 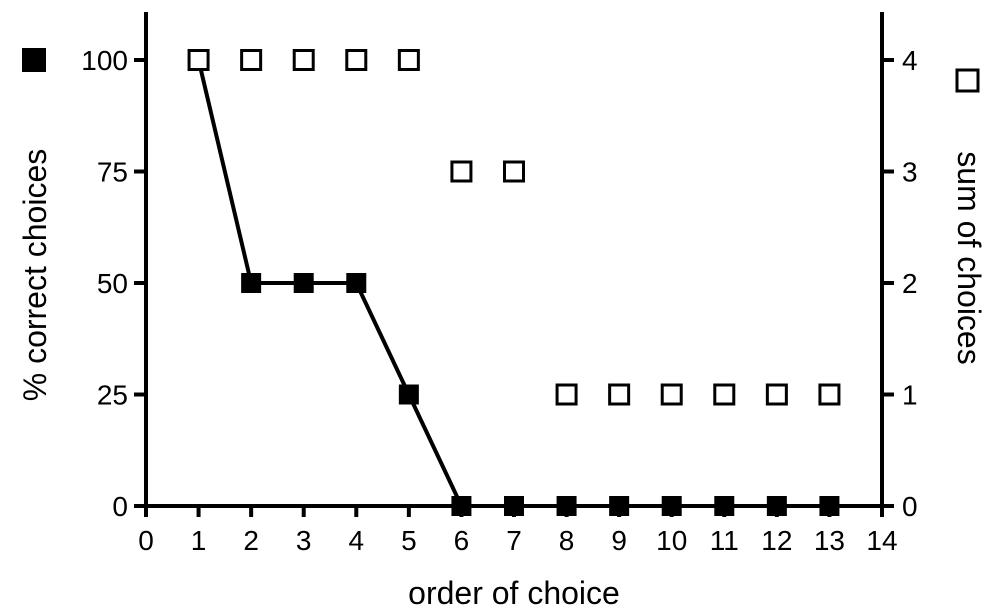 What do you see at coordinates (910, 506) in the screenshot?
I see `y-right-tick-label: 0` at bounding box center [910, 506].